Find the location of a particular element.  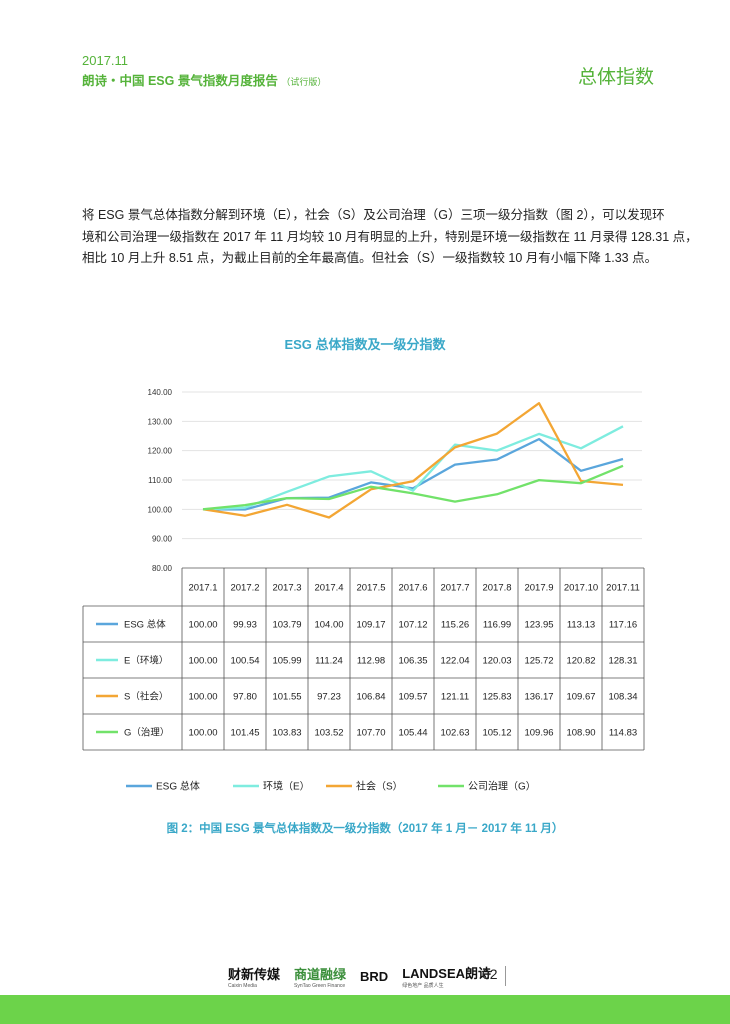

legend-label: ESG 总体 is located at coordinates (178, 786).